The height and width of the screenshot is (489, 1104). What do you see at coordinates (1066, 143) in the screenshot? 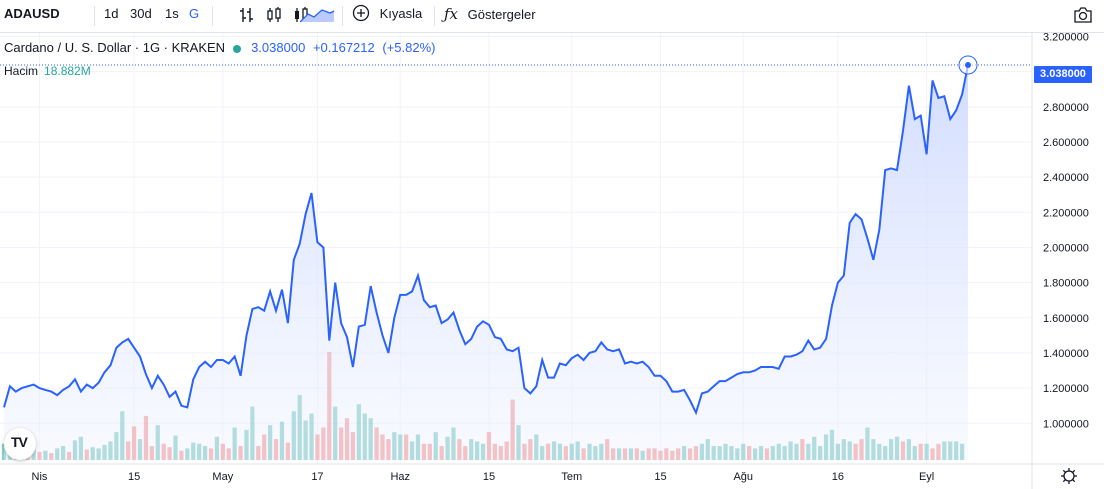
I see `price-tick-label: 2.600000` at bounding box center [1066, 143].